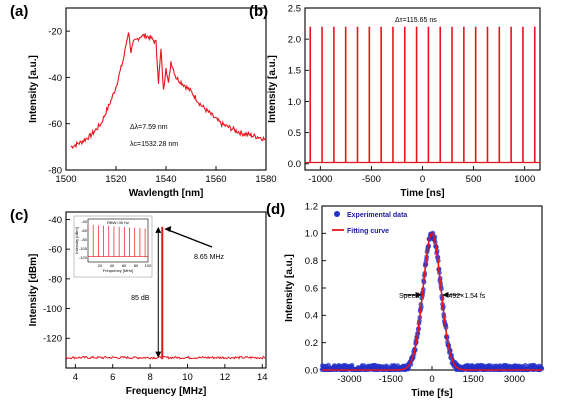 This screenshot has height=403, width=564. Describe the element at coordinates (118, 222) in the screenshot. I see `inset-title: RBW=30 Hz` at that location.